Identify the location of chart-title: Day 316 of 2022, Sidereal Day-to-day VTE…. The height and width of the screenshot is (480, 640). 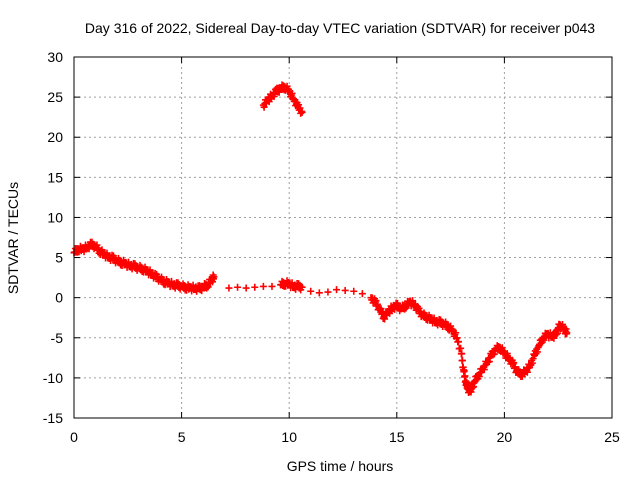
(340, 28).